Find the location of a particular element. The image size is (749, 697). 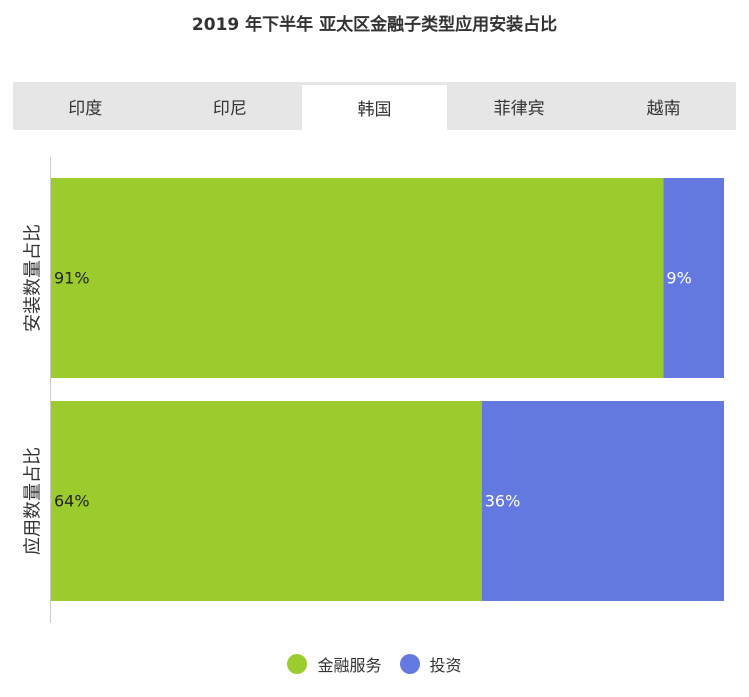

legend-item-financial-services: 金融服务 is located at coordinates (334, 664).